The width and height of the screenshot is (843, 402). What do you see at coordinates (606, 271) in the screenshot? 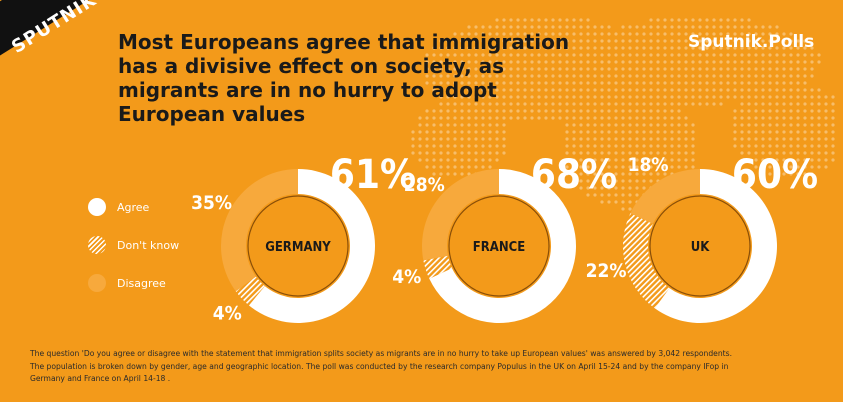
I see `data-label-dont-know: 22%` at bounding box center [606, 271].